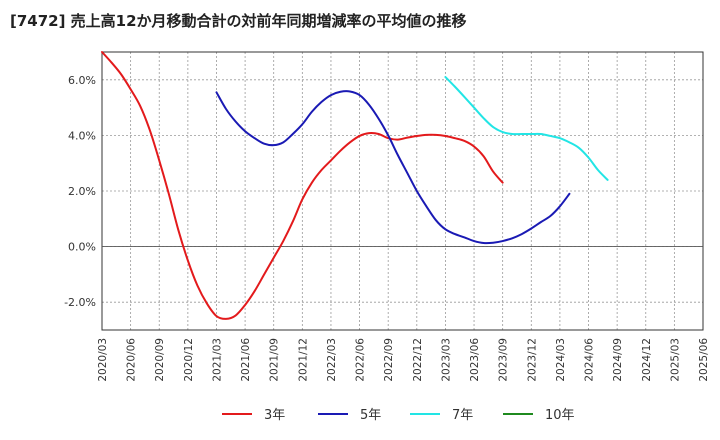 Image resolution: width=720 pixels, height=440 pixels. Describe the element at coordinates (82, 80) in the screenshot. I see `y-tick-label: 6.0%` at that location.